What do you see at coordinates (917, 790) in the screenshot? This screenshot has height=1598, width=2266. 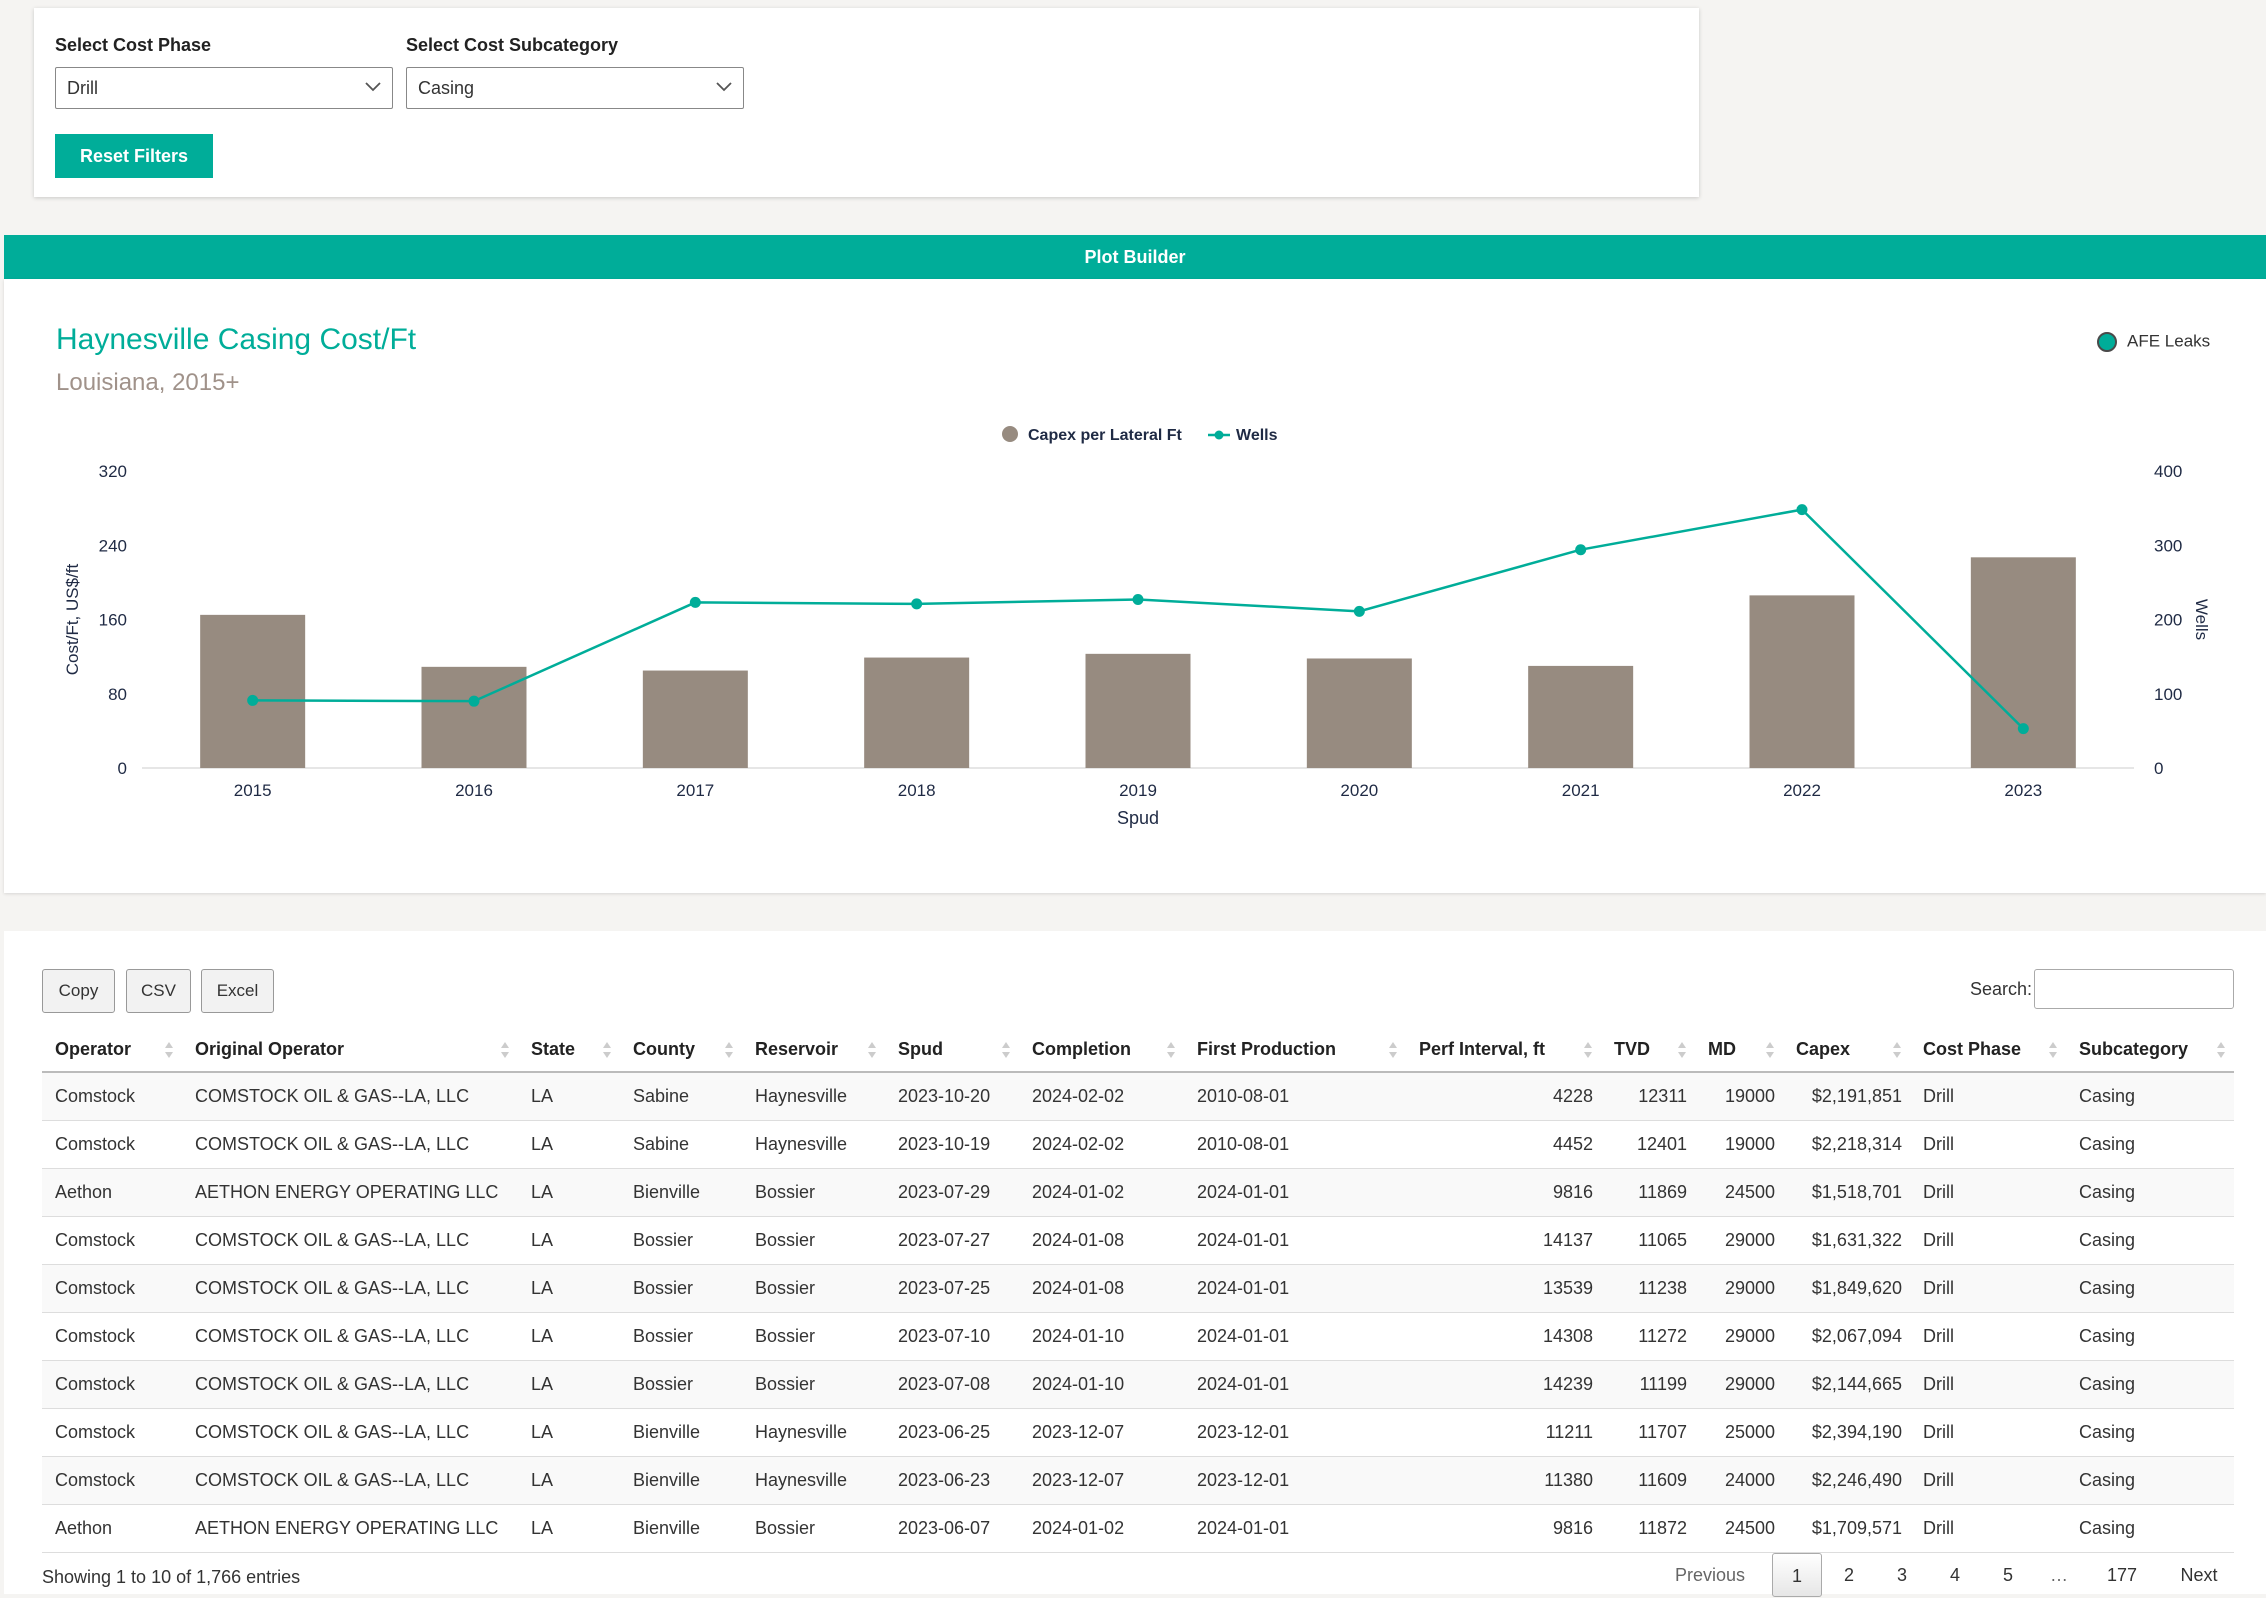 I see `x-tick-label: 2018` at bounding box center [917, 790].